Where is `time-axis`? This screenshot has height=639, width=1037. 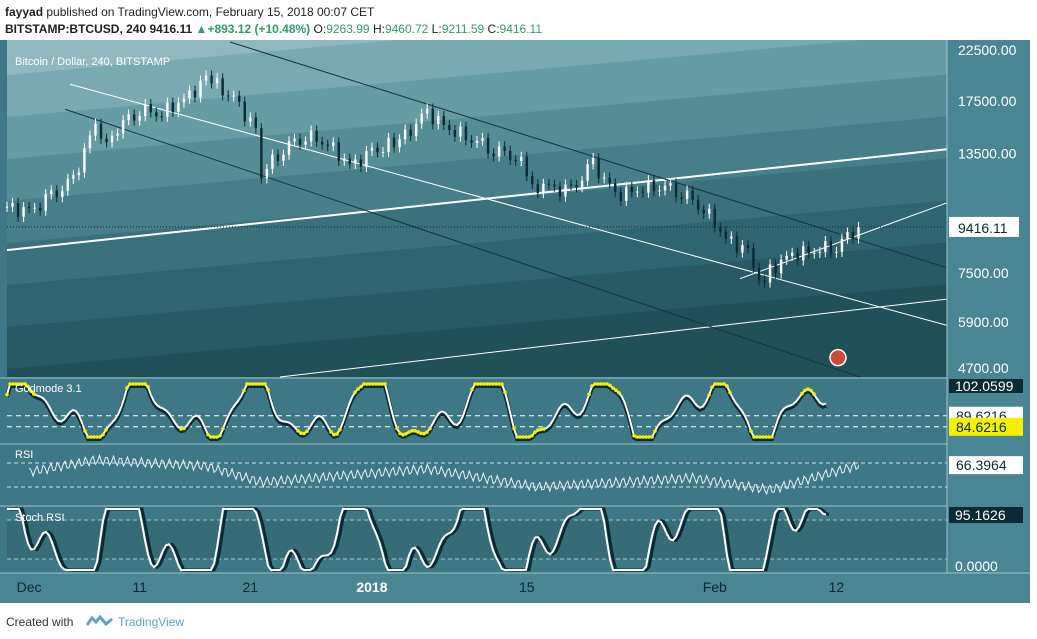
time-axis is located at coordinates (515, 588).